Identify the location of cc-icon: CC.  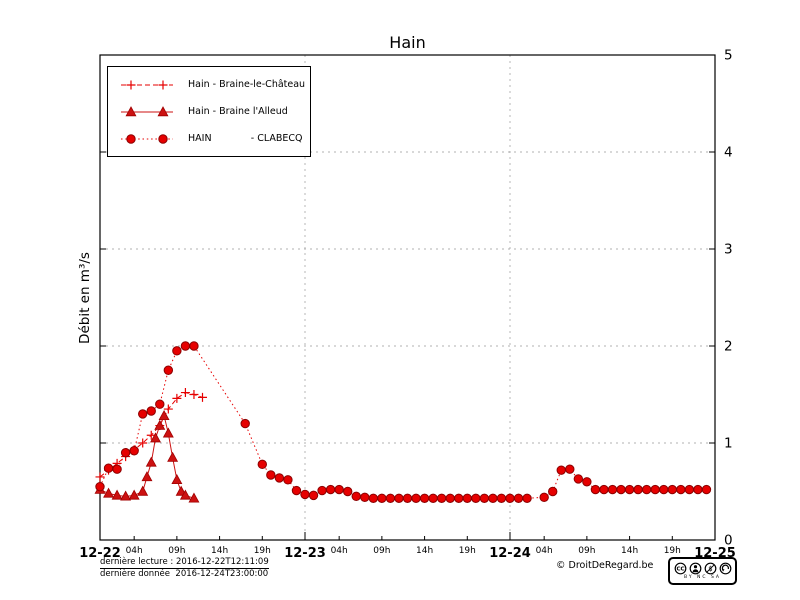
(680, 568).